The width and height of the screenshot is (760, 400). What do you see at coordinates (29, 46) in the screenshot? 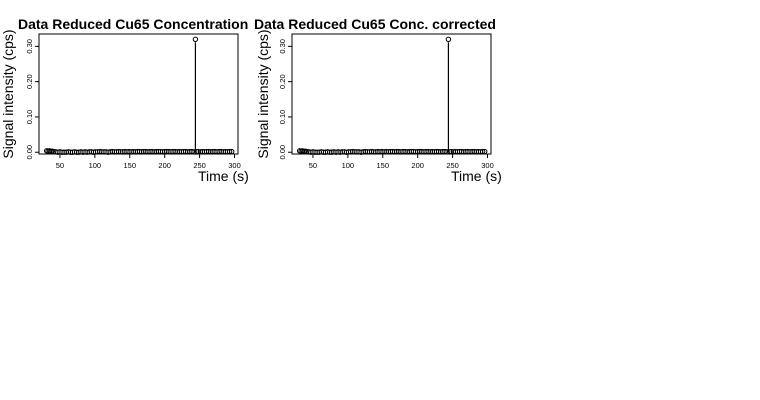
I see `left-y-tick-label: 0.30` at bounding box center [29, 46].